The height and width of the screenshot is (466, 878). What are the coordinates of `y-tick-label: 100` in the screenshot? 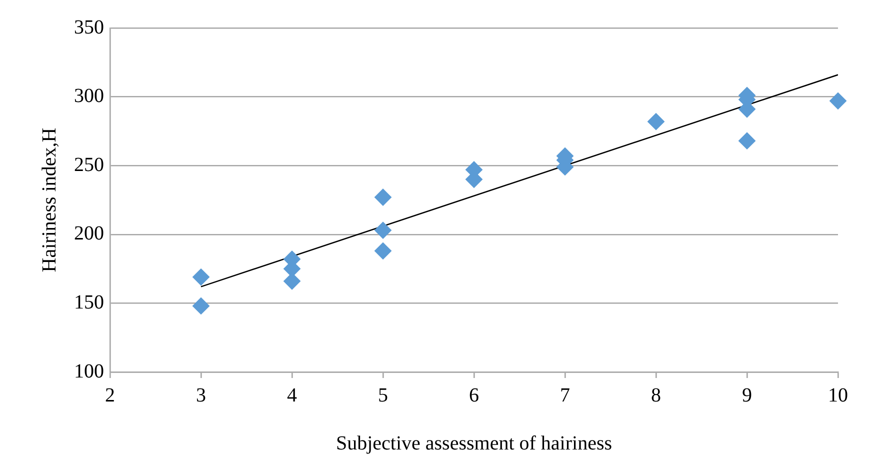 It's located at (89, 371).